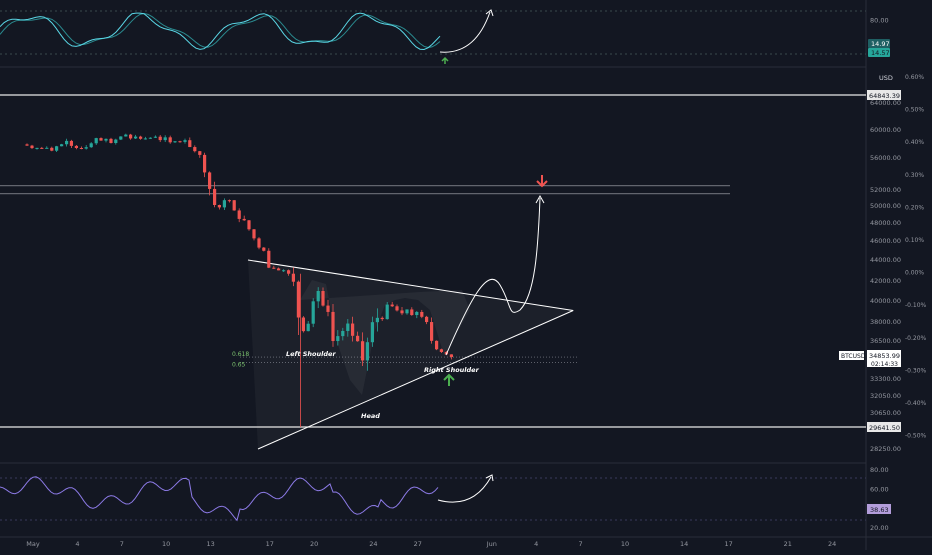 This screenshot has width=932, height=555. Describe the element at coordinates (832, 544) in the screenshot. I see `time-tick-label: 24` at that location.